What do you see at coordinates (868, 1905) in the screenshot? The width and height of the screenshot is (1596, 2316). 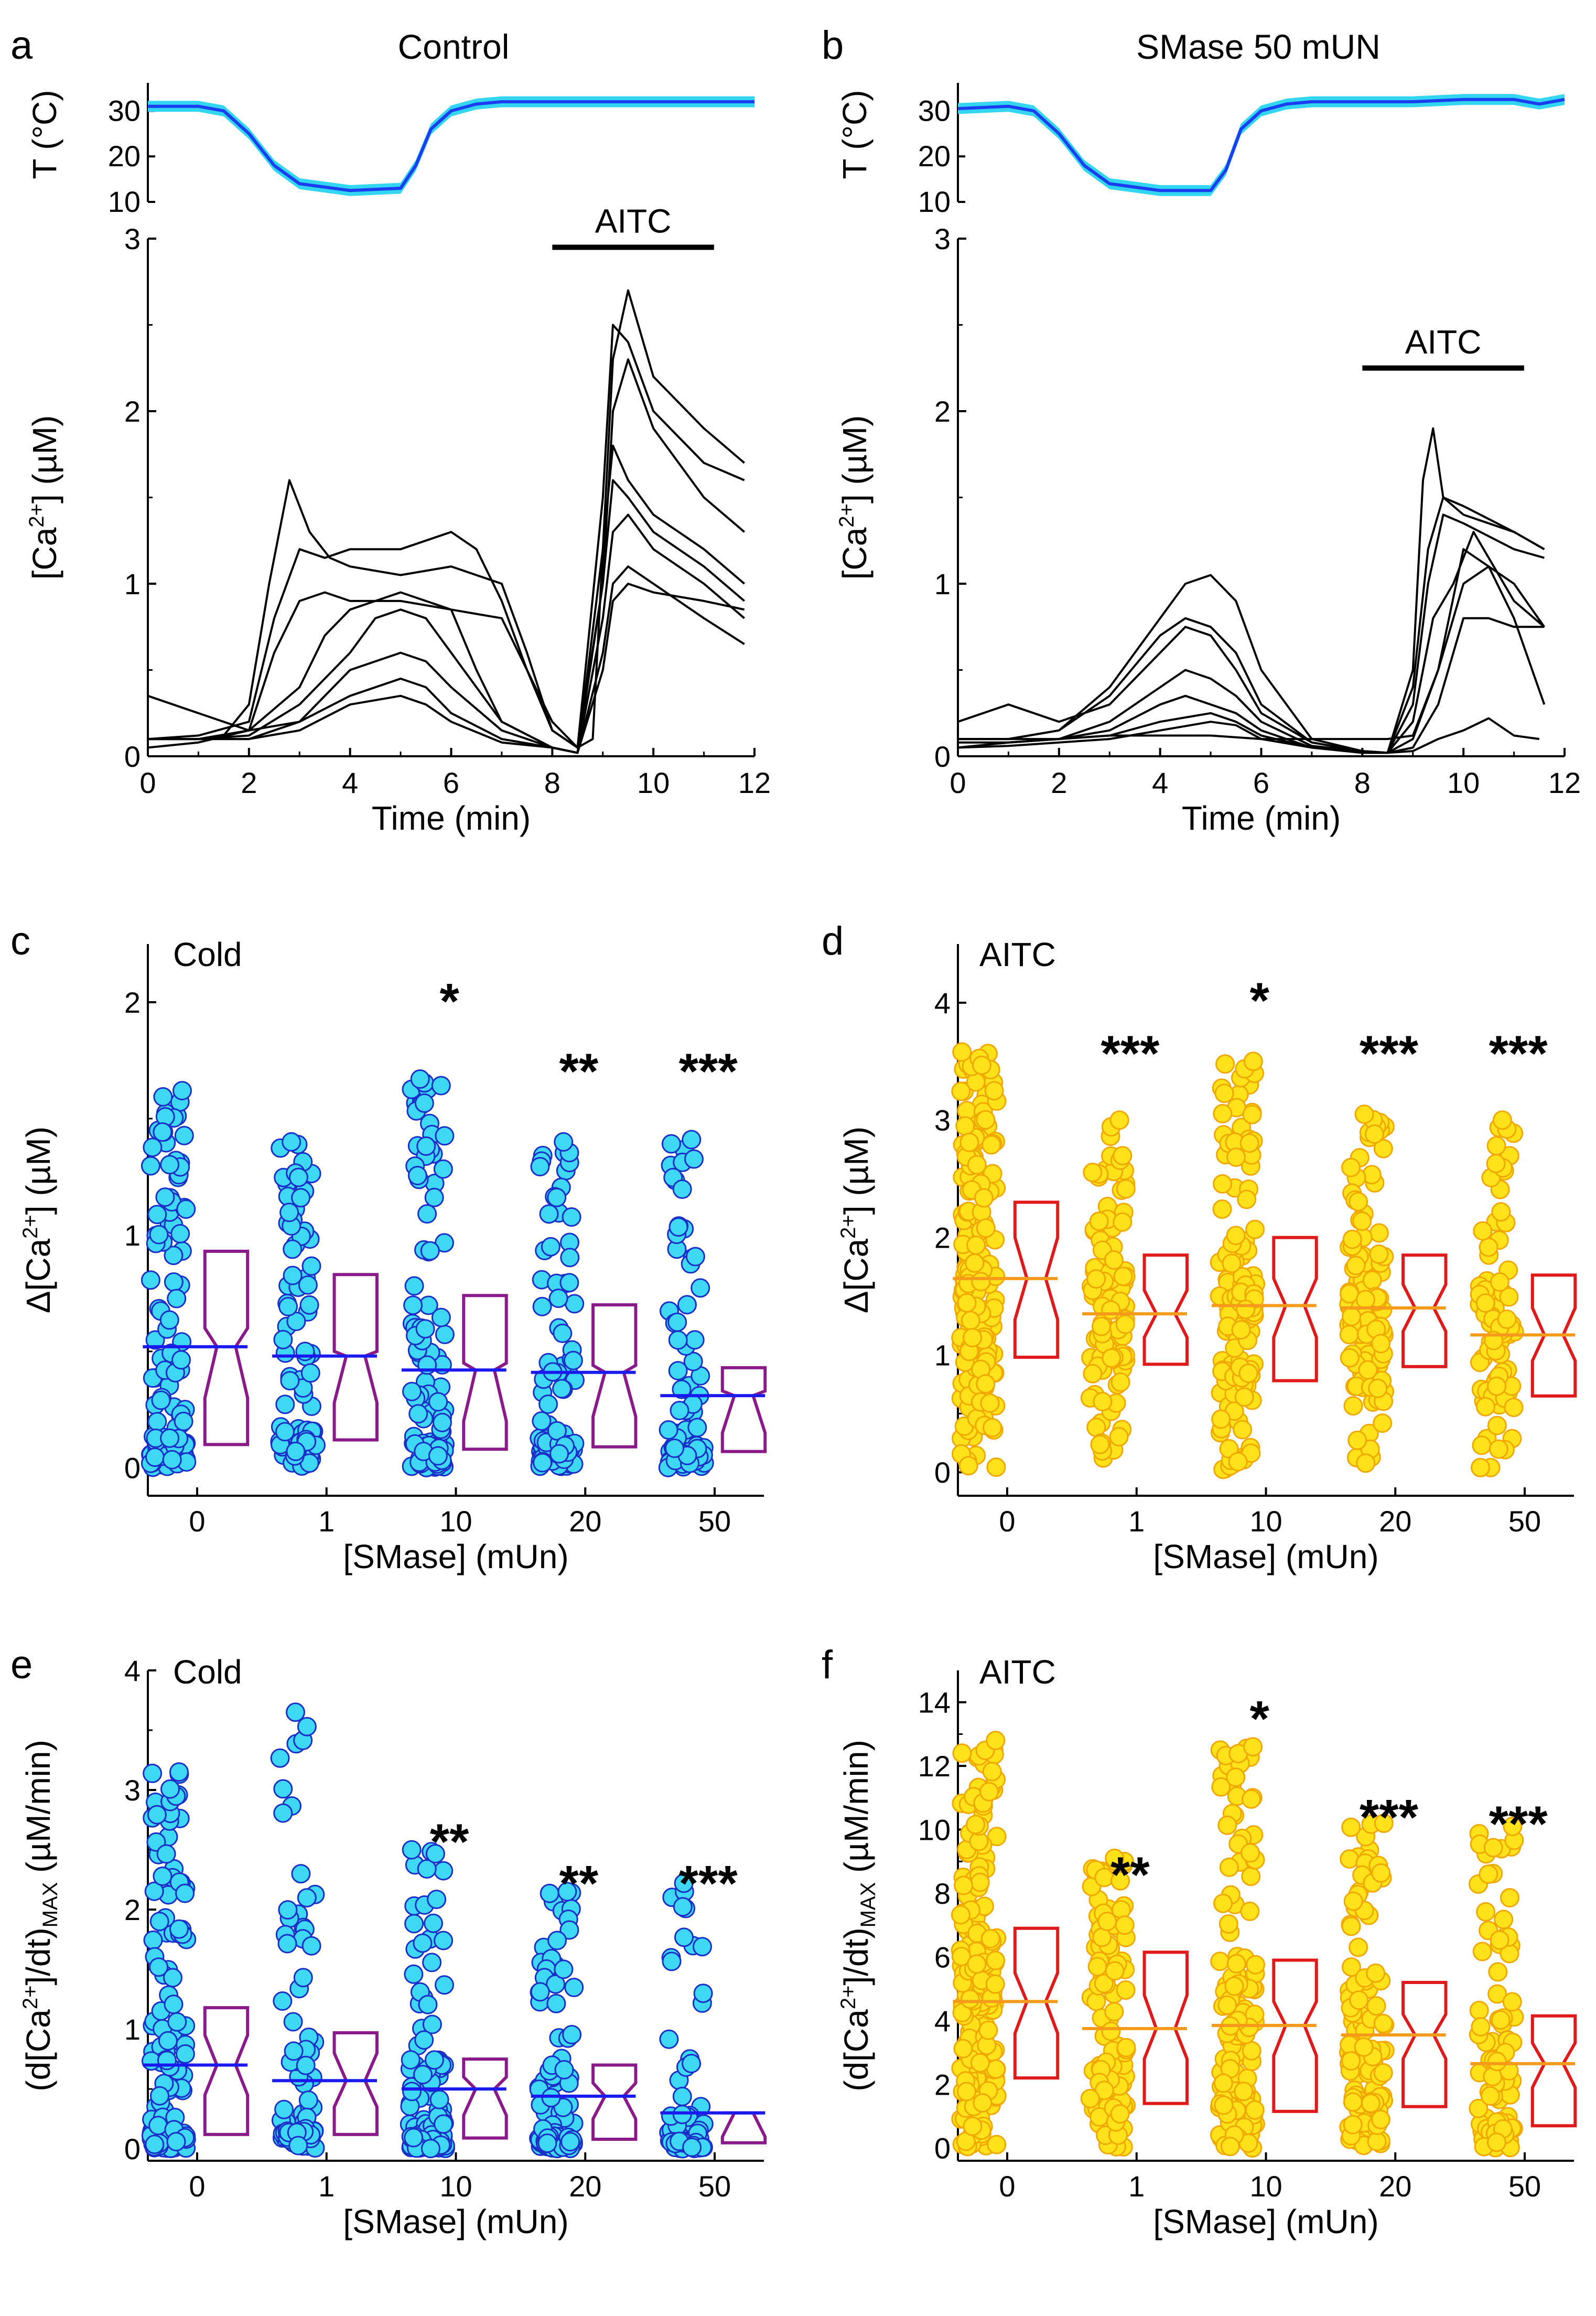 I see `axis-label-part: MAX` at bounding box center [868, 1905].